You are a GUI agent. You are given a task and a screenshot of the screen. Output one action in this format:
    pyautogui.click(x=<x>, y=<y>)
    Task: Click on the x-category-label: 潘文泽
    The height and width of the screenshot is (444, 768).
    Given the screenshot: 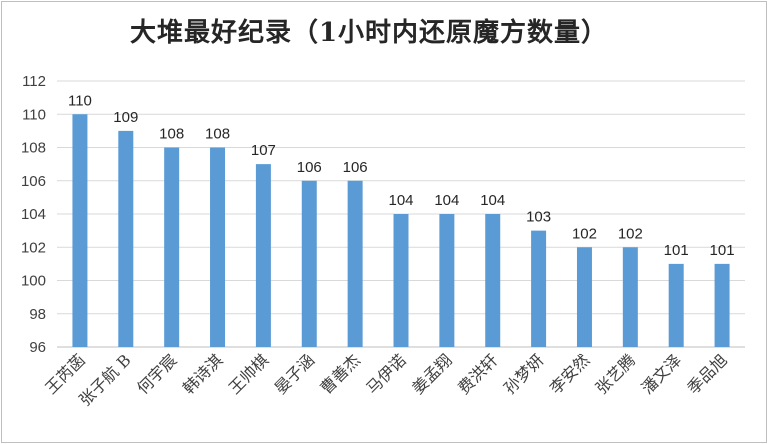 What is the action you would take?
    pyautogui.click(x=661, y=373)
    